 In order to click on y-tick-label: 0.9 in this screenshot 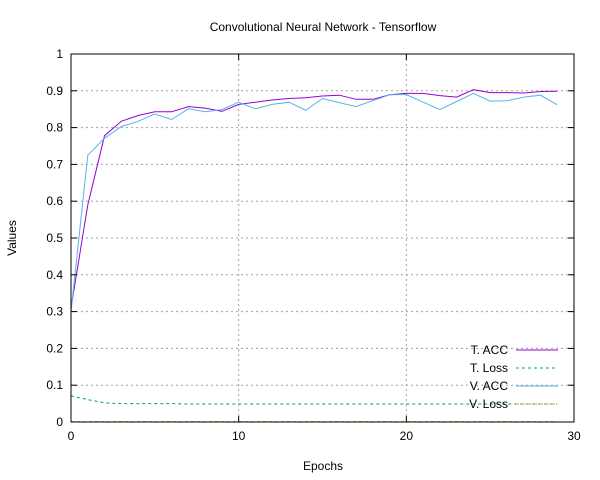, I will do `click(54, 91)`.